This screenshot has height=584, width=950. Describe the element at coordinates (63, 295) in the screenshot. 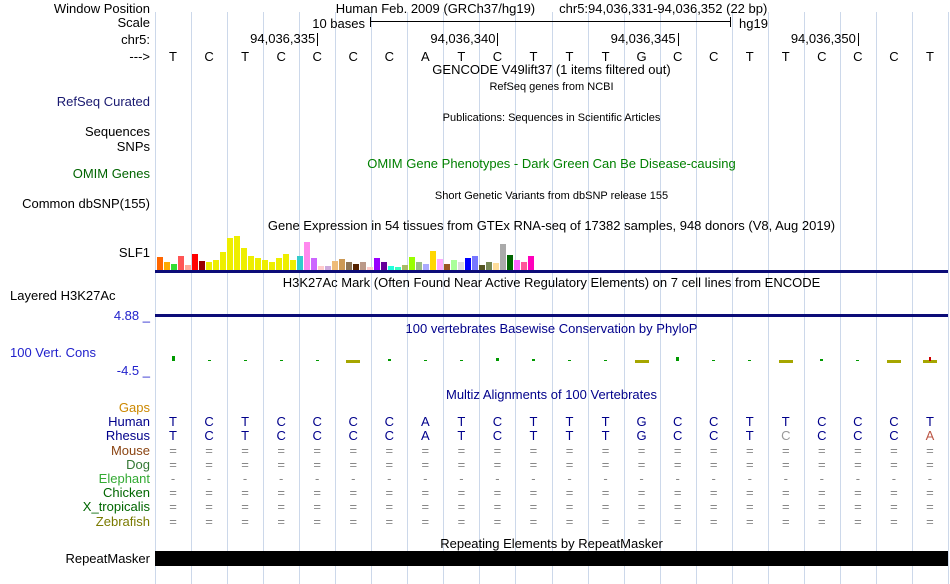

I see `left-label-layered-h3k27ac: Layered H3K27Ac` at that location.